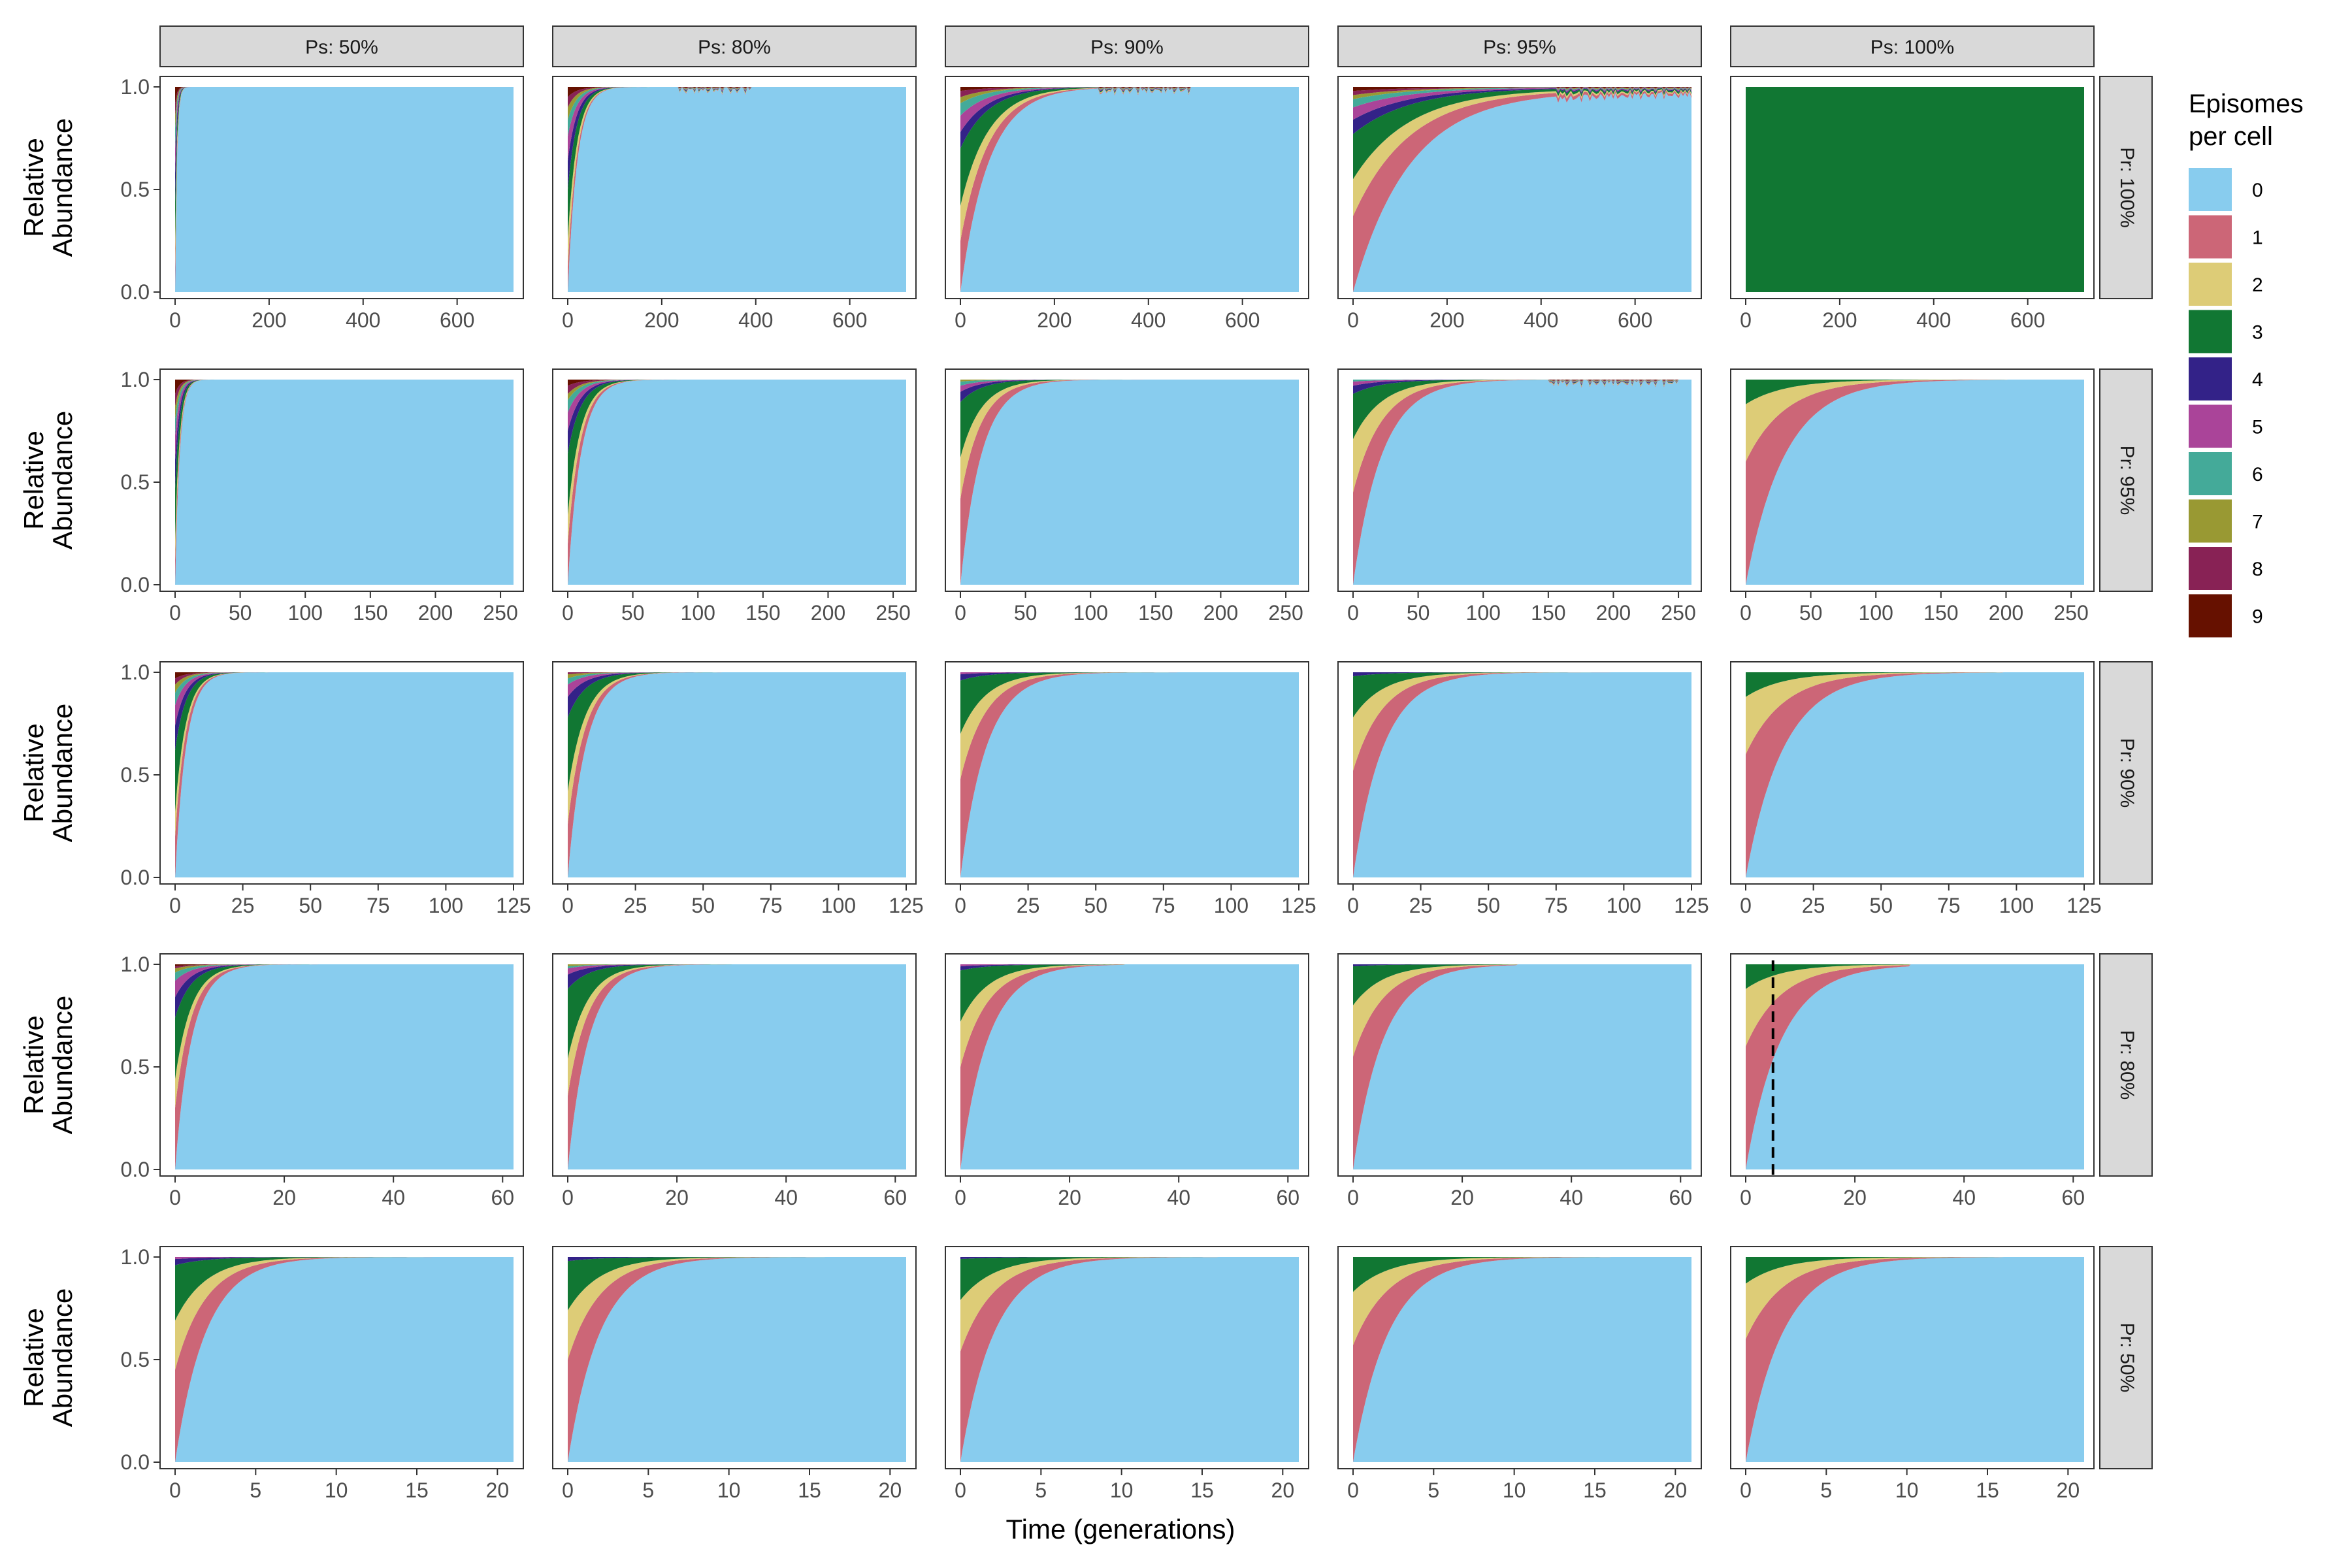 The image size is (2352, 1568). I want to click on facet-panel: 0 200 400 600 0.0 0.5 1.0, so click(322, 203).